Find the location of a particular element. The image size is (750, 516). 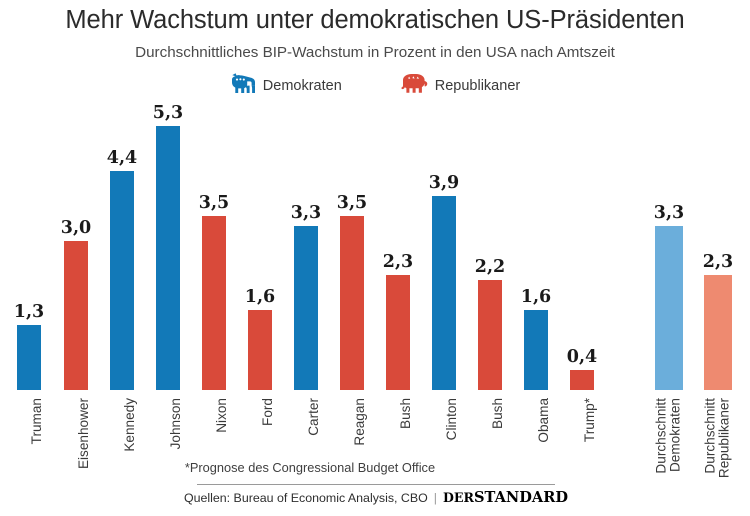

bar-category-label: Clinton is located at coordinates (451, 419).